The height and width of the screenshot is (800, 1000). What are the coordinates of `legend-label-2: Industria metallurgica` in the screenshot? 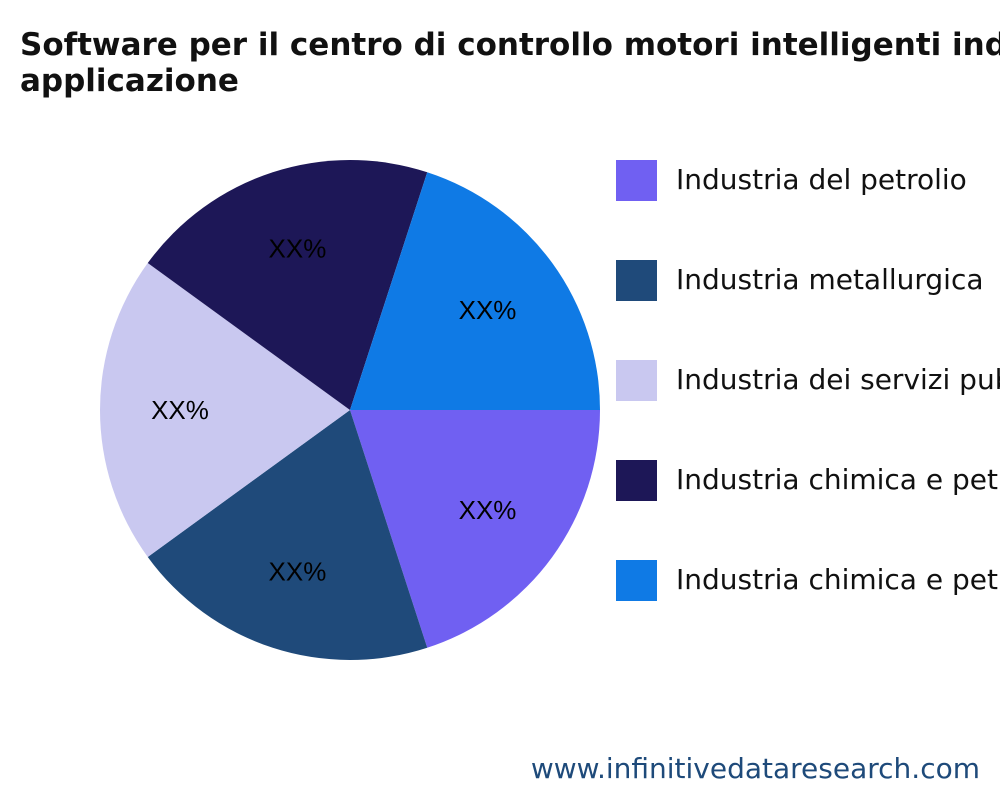 It's located at (830, 279).